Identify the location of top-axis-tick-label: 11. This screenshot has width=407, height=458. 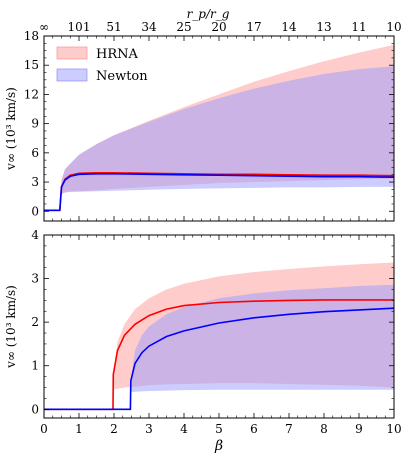
(358, 27).